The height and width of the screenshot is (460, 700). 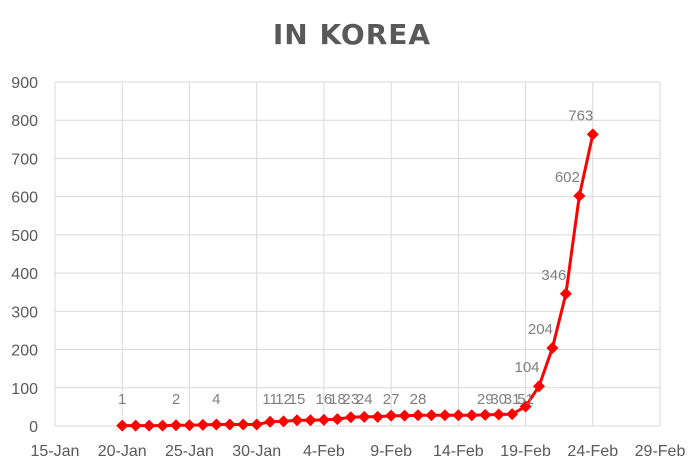 I want to click on data-label: 104, so click(x=526, y=367).